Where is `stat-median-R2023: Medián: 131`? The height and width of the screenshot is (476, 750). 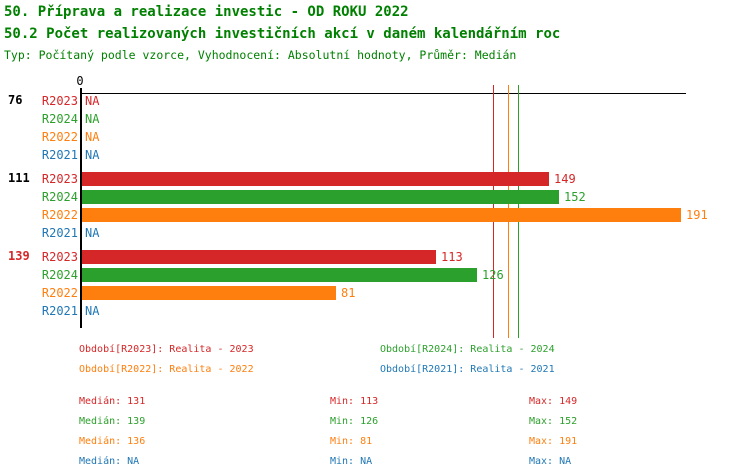 stat-median-R2023: Medián: 131 is located at coordinates (112, 401).